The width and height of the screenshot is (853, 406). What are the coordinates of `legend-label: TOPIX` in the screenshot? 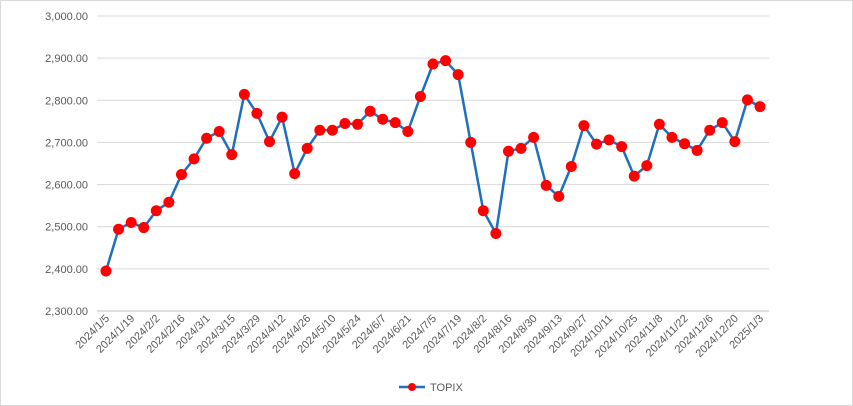 It's located at (446, 388).